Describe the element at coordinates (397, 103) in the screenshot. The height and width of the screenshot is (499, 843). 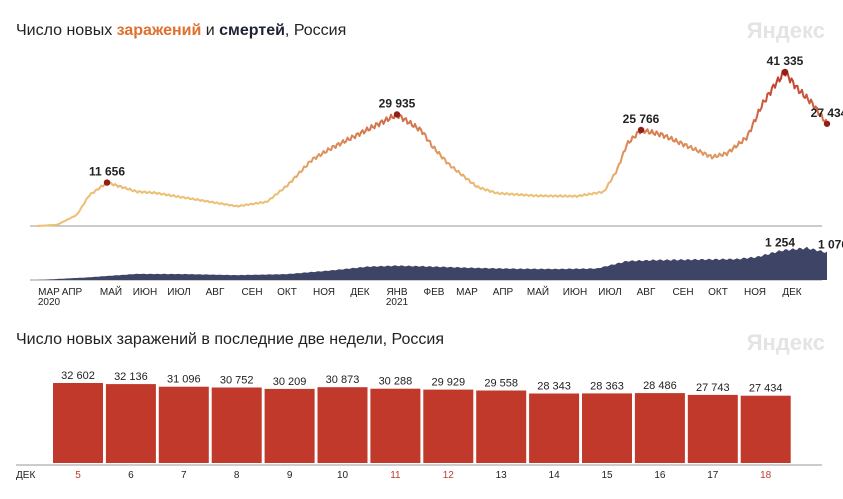
I see `infections-peak-label: 29 935` at that location.